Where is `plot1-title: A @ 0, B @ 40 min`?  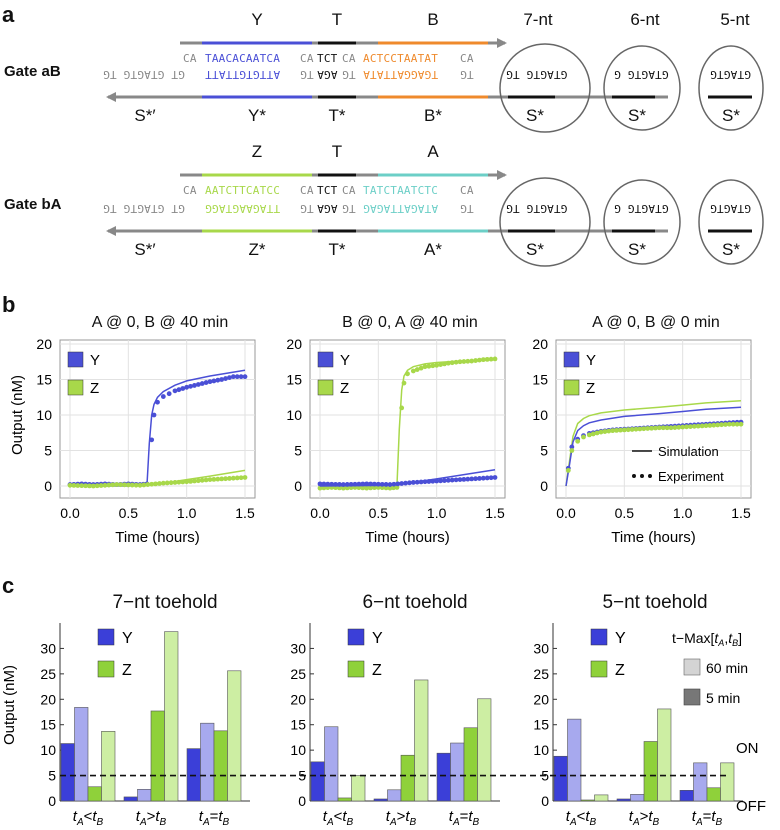
plot1-title: A @ 0, B @ 40 min is located at coordinates (160, 322).